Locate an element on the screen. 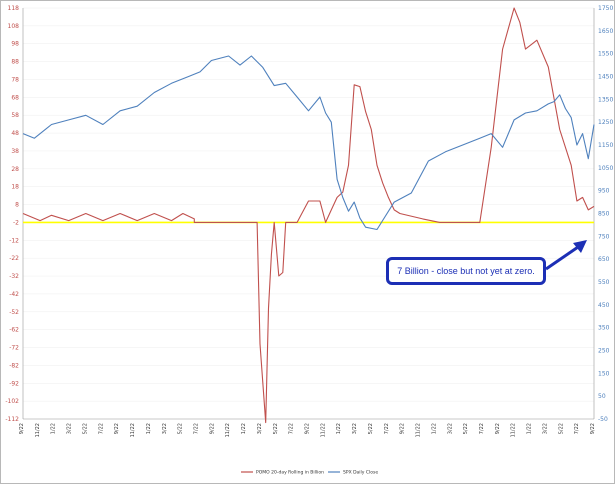 The height and width of the screenshot is (484, 615). right-tick-label: 150 is located at coordinates (604, 373).